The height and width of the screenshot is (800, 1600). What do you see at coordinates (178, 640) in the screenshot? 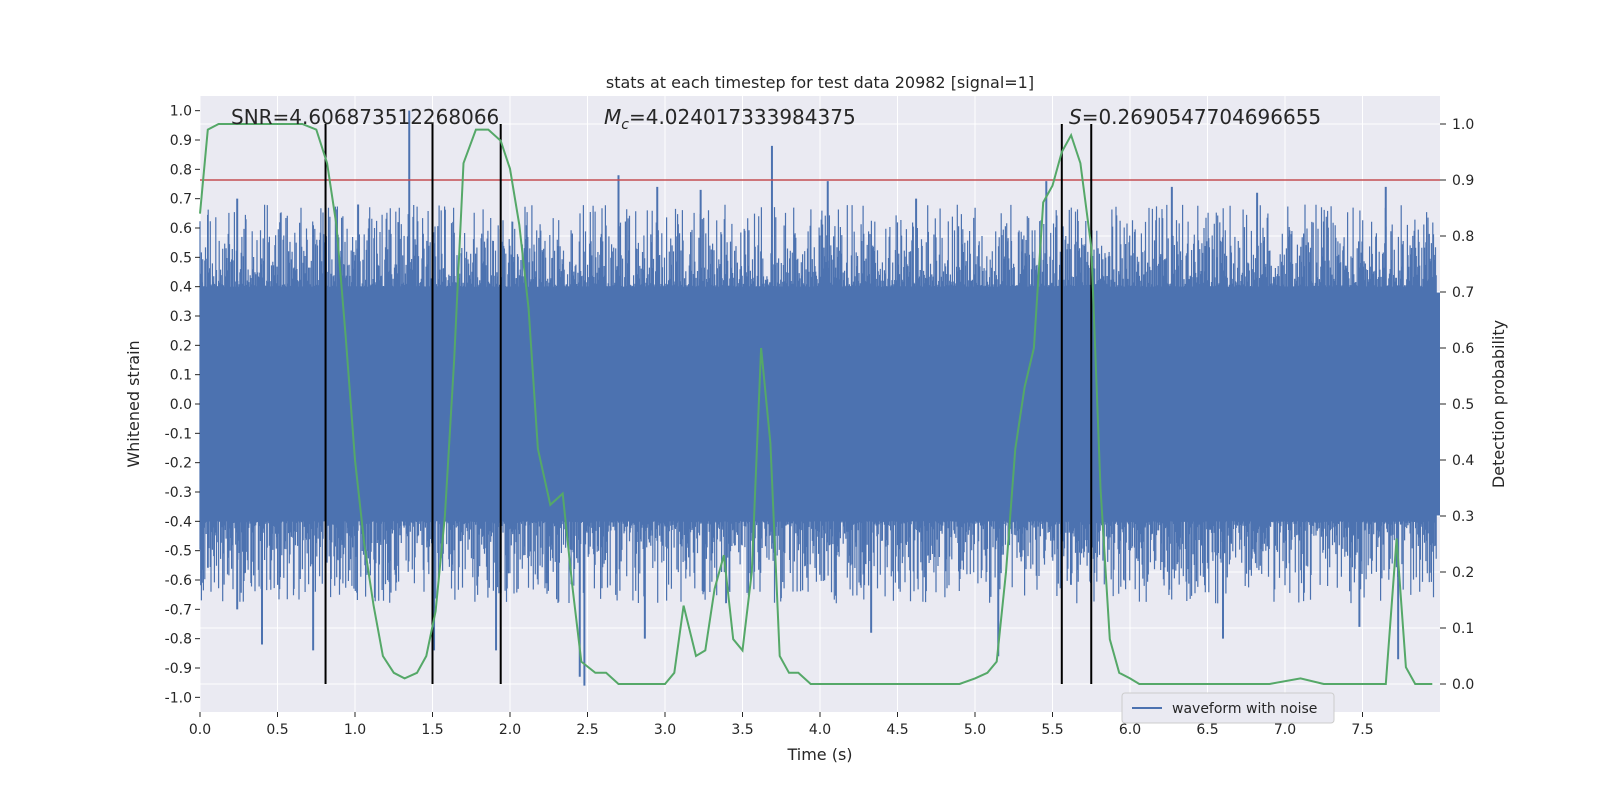
I see `y-left-tick-label: -0.8` at bounding box center [178, 640].